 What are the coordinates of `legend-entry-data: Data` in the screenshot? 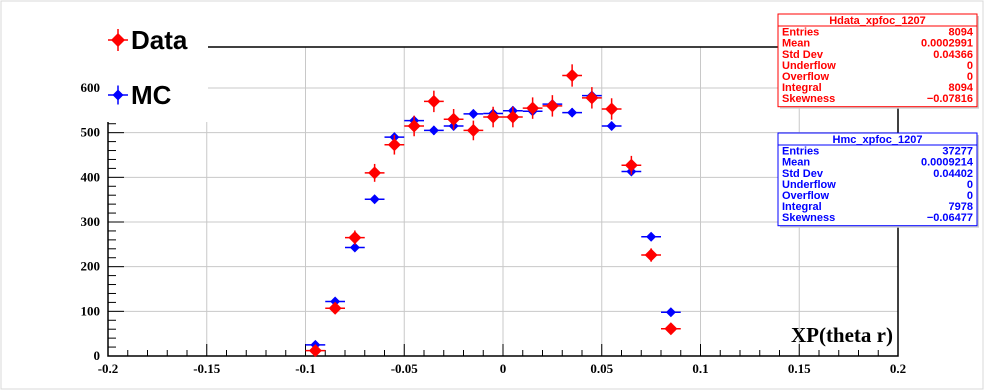 It's located at (148, 40).